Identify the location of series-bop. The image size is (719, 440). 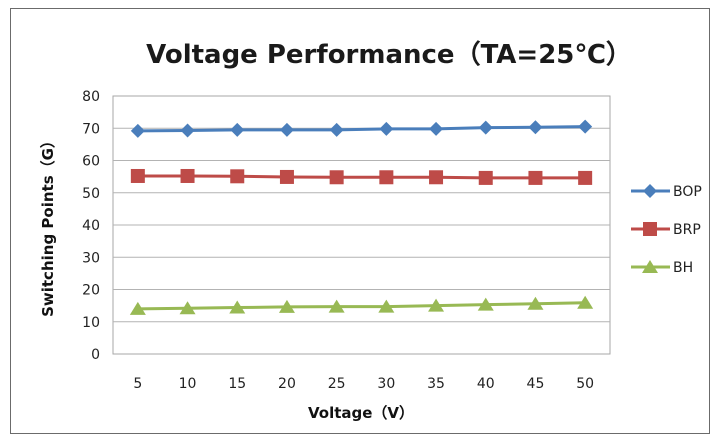
(361, 128).